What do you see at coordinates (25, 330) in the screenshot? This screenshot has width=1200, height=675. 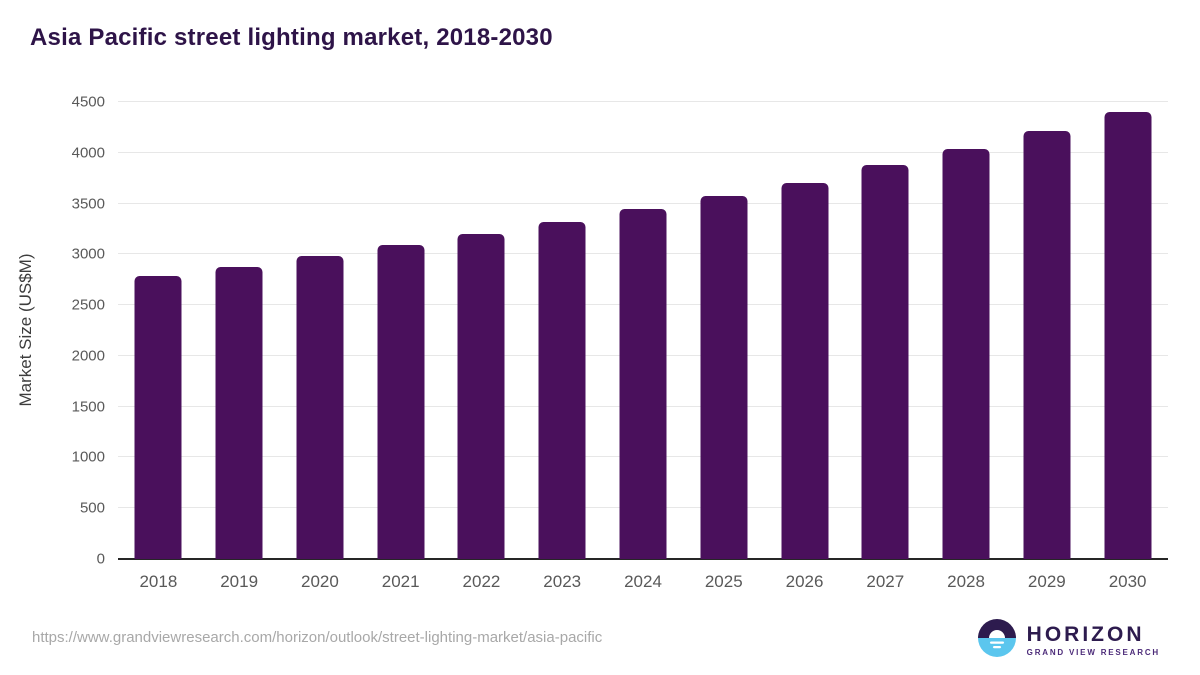 I see `y-axis-title: Market Size (US$M)` at bounding box center [25, 330].